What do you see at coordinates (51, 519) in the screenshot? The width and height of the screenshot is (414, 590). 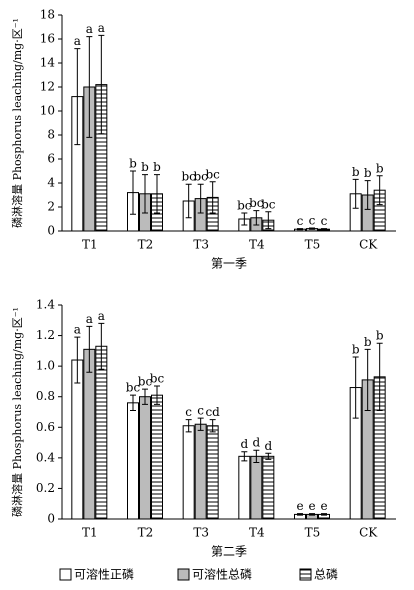 I see `y-tick-label: 0` at bounding box center [51, 519].